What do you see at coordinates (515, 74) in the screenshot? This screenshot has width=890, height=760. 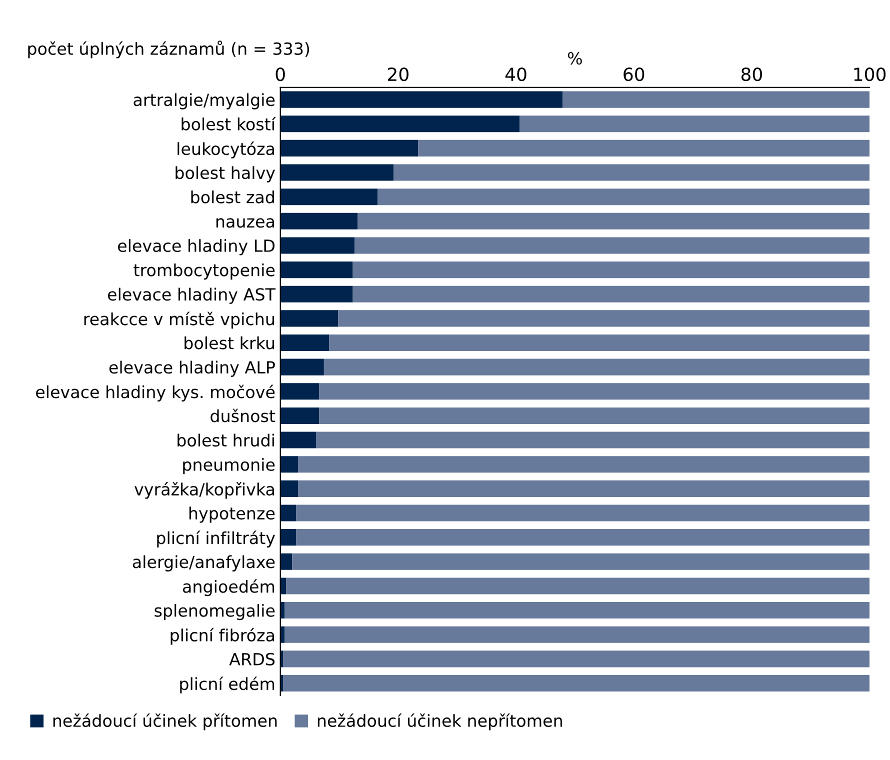 I see `x-tick-label: 40` at bounding box center [515, 74].